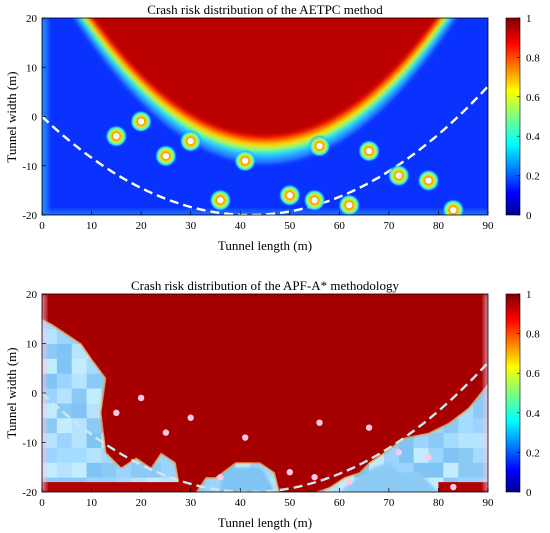  I want to click on y-axis-label: Tunnel width (m), so click(11, 116).